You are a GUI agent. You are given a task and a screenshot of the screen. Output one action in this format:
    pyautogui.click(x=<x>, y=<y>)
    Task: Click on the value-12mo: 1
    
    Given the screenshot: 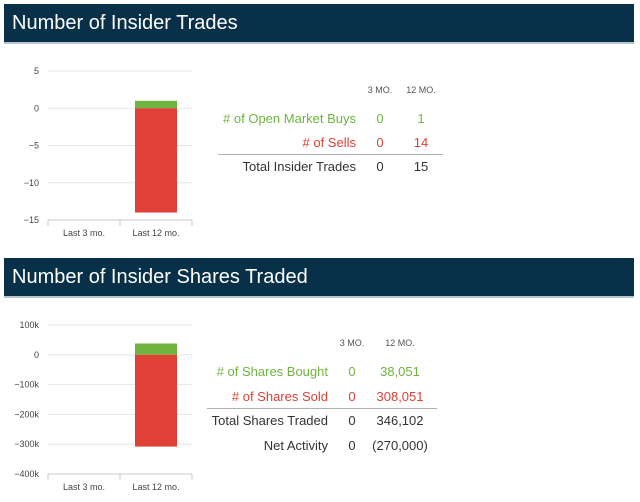 What is the action you would take?
    pyautogui.click(x=421, y=118)
    